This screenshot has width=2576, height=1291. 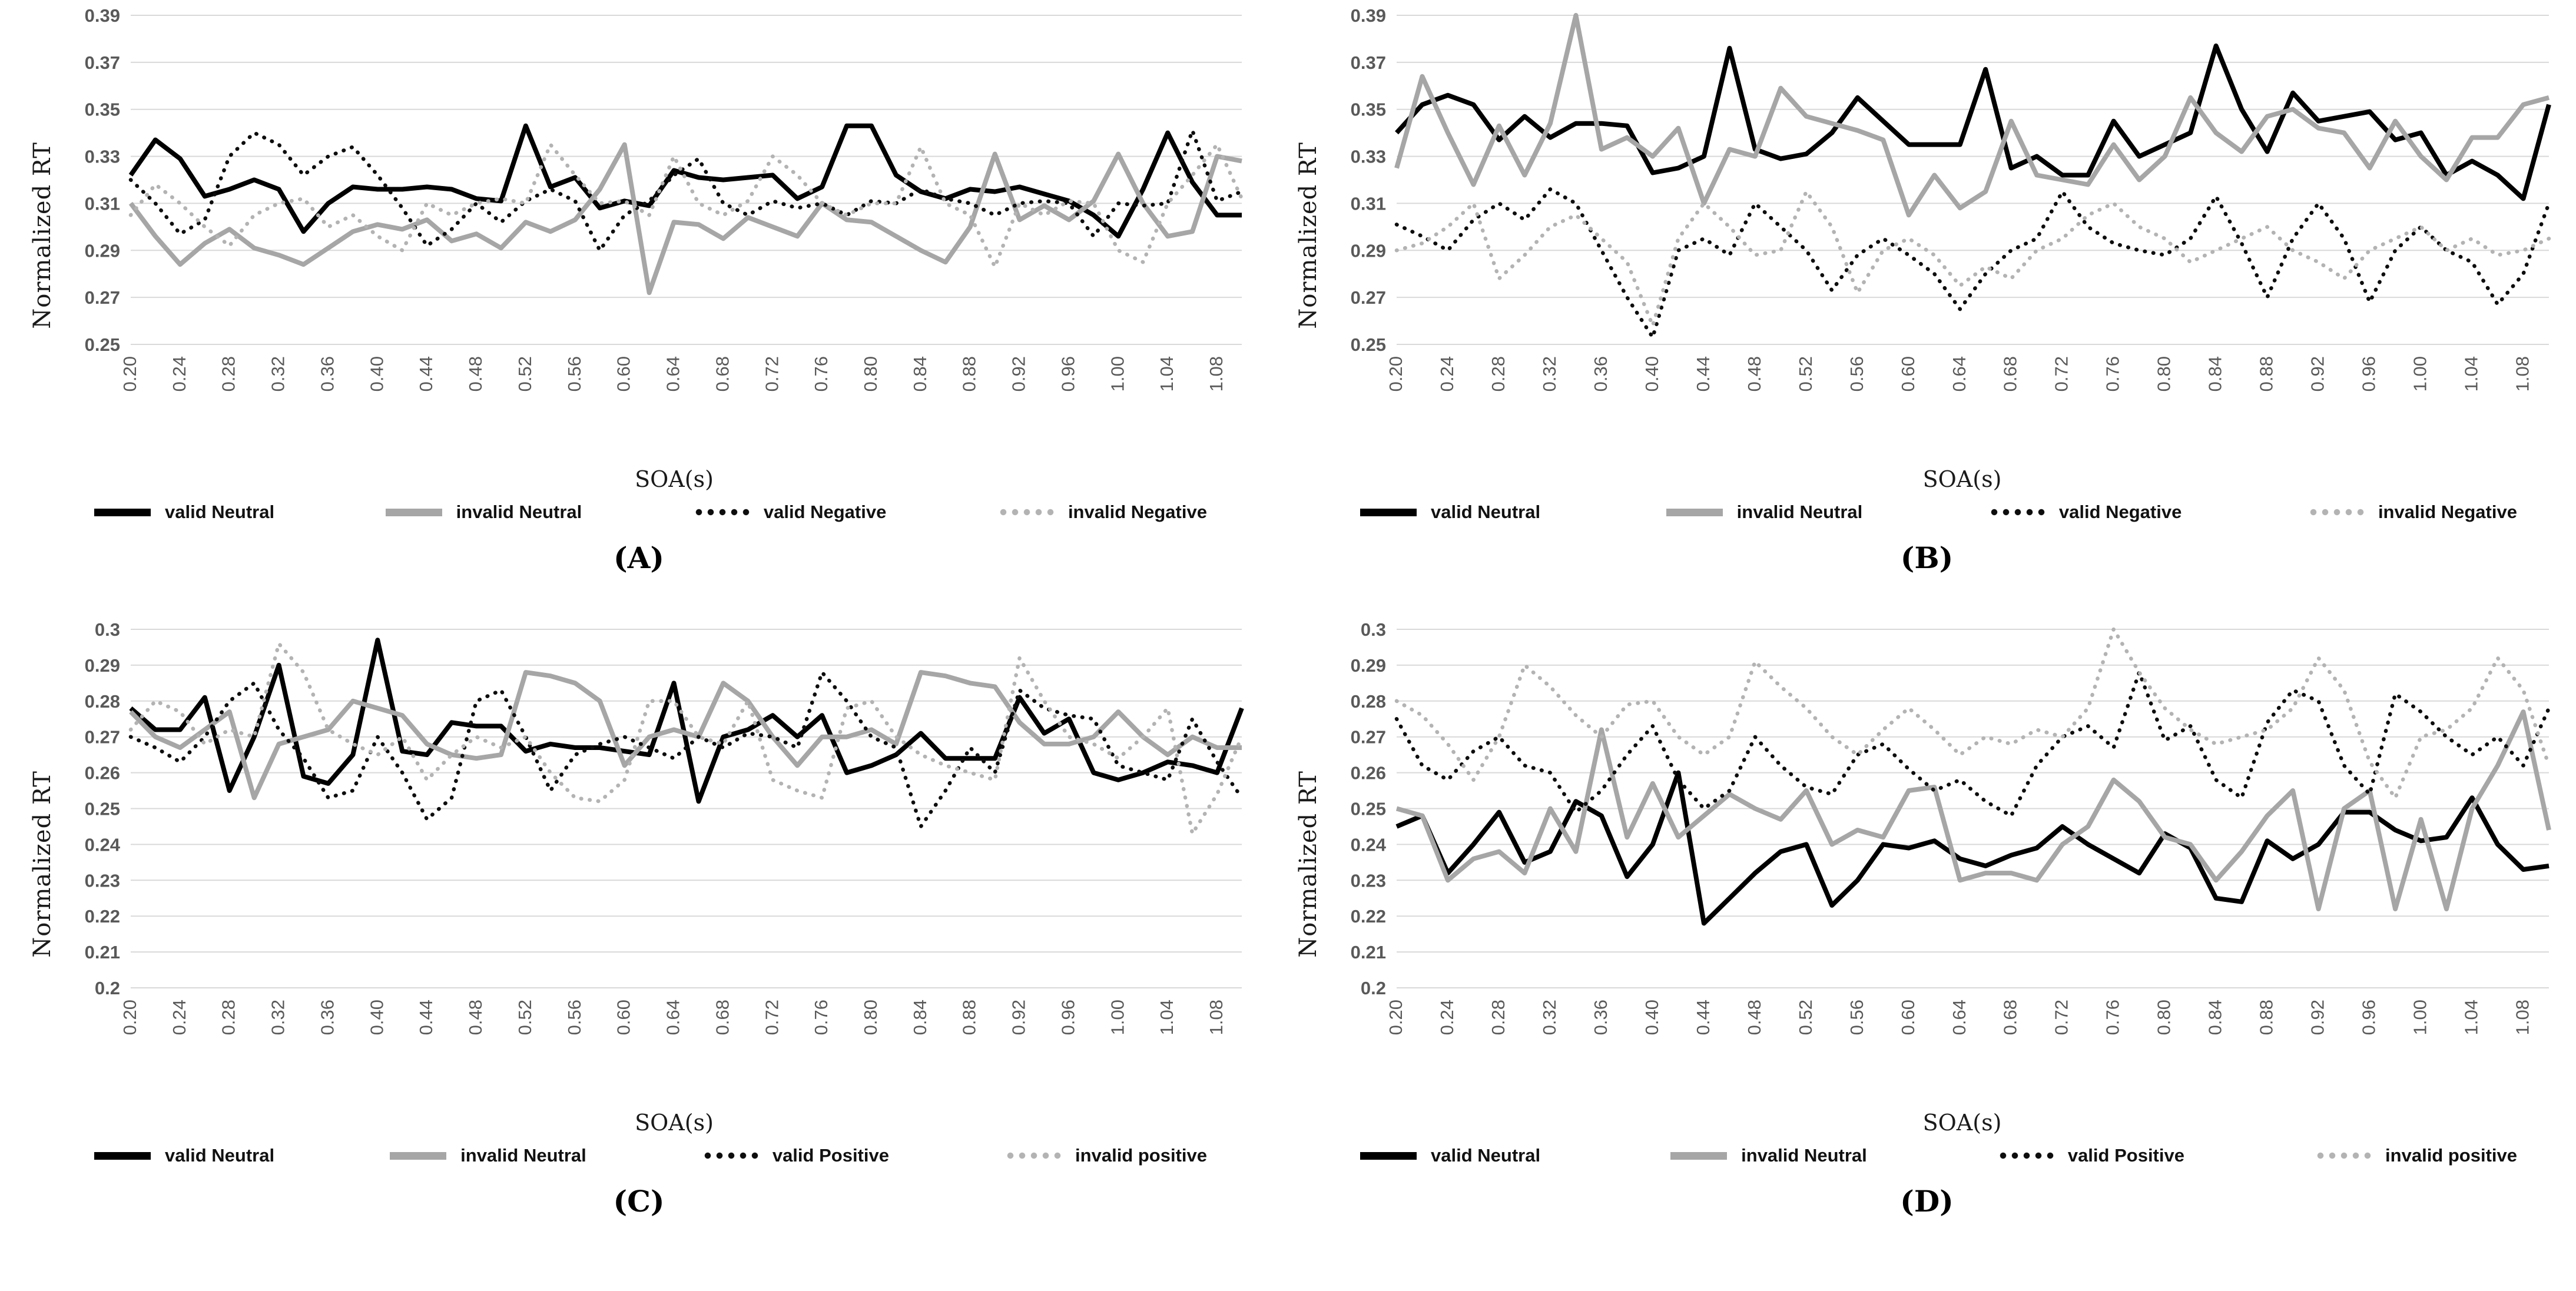 What do you see at coordinates (1368, 63) in the screenshot?
I see `y-tick-label: 0.37` at bounding box center [1368, 63].